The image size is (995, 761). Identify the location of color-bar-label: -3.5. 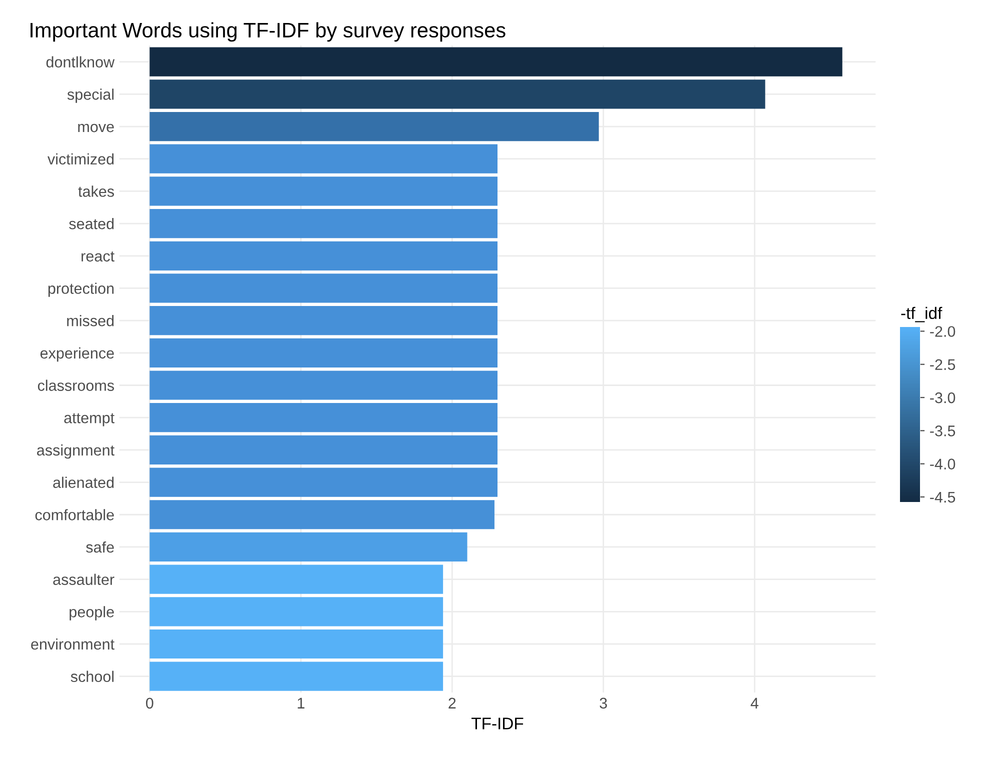
(943, 431).